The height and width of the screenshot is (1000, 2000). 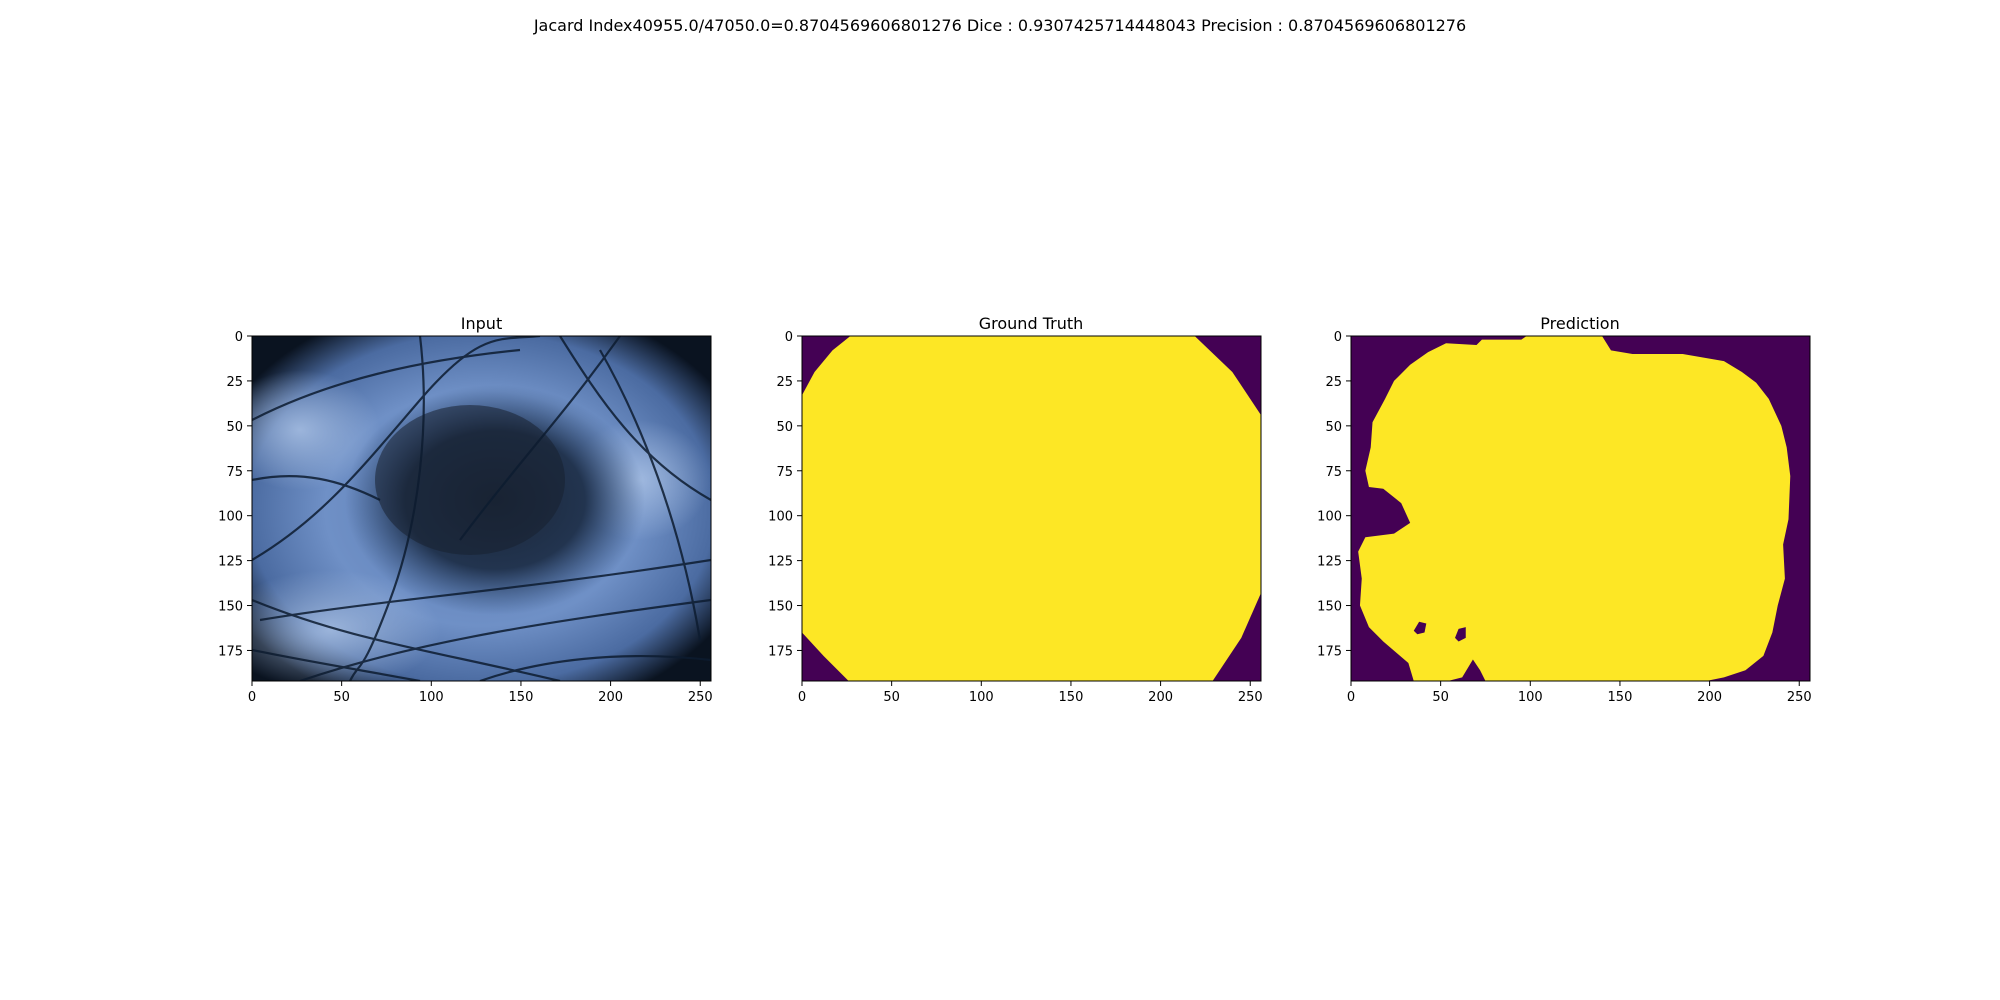 I want to click on panel-title-prediction: Prediction, so click(x=1579, y=323).